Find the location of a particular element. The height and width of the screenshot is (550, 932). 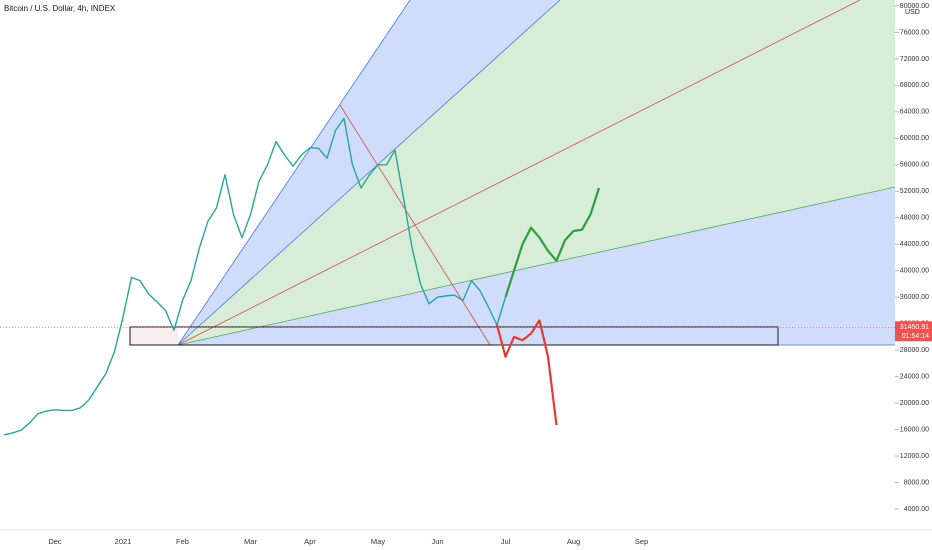

x-tick-label: Apr is located at coordinates (310, 541).